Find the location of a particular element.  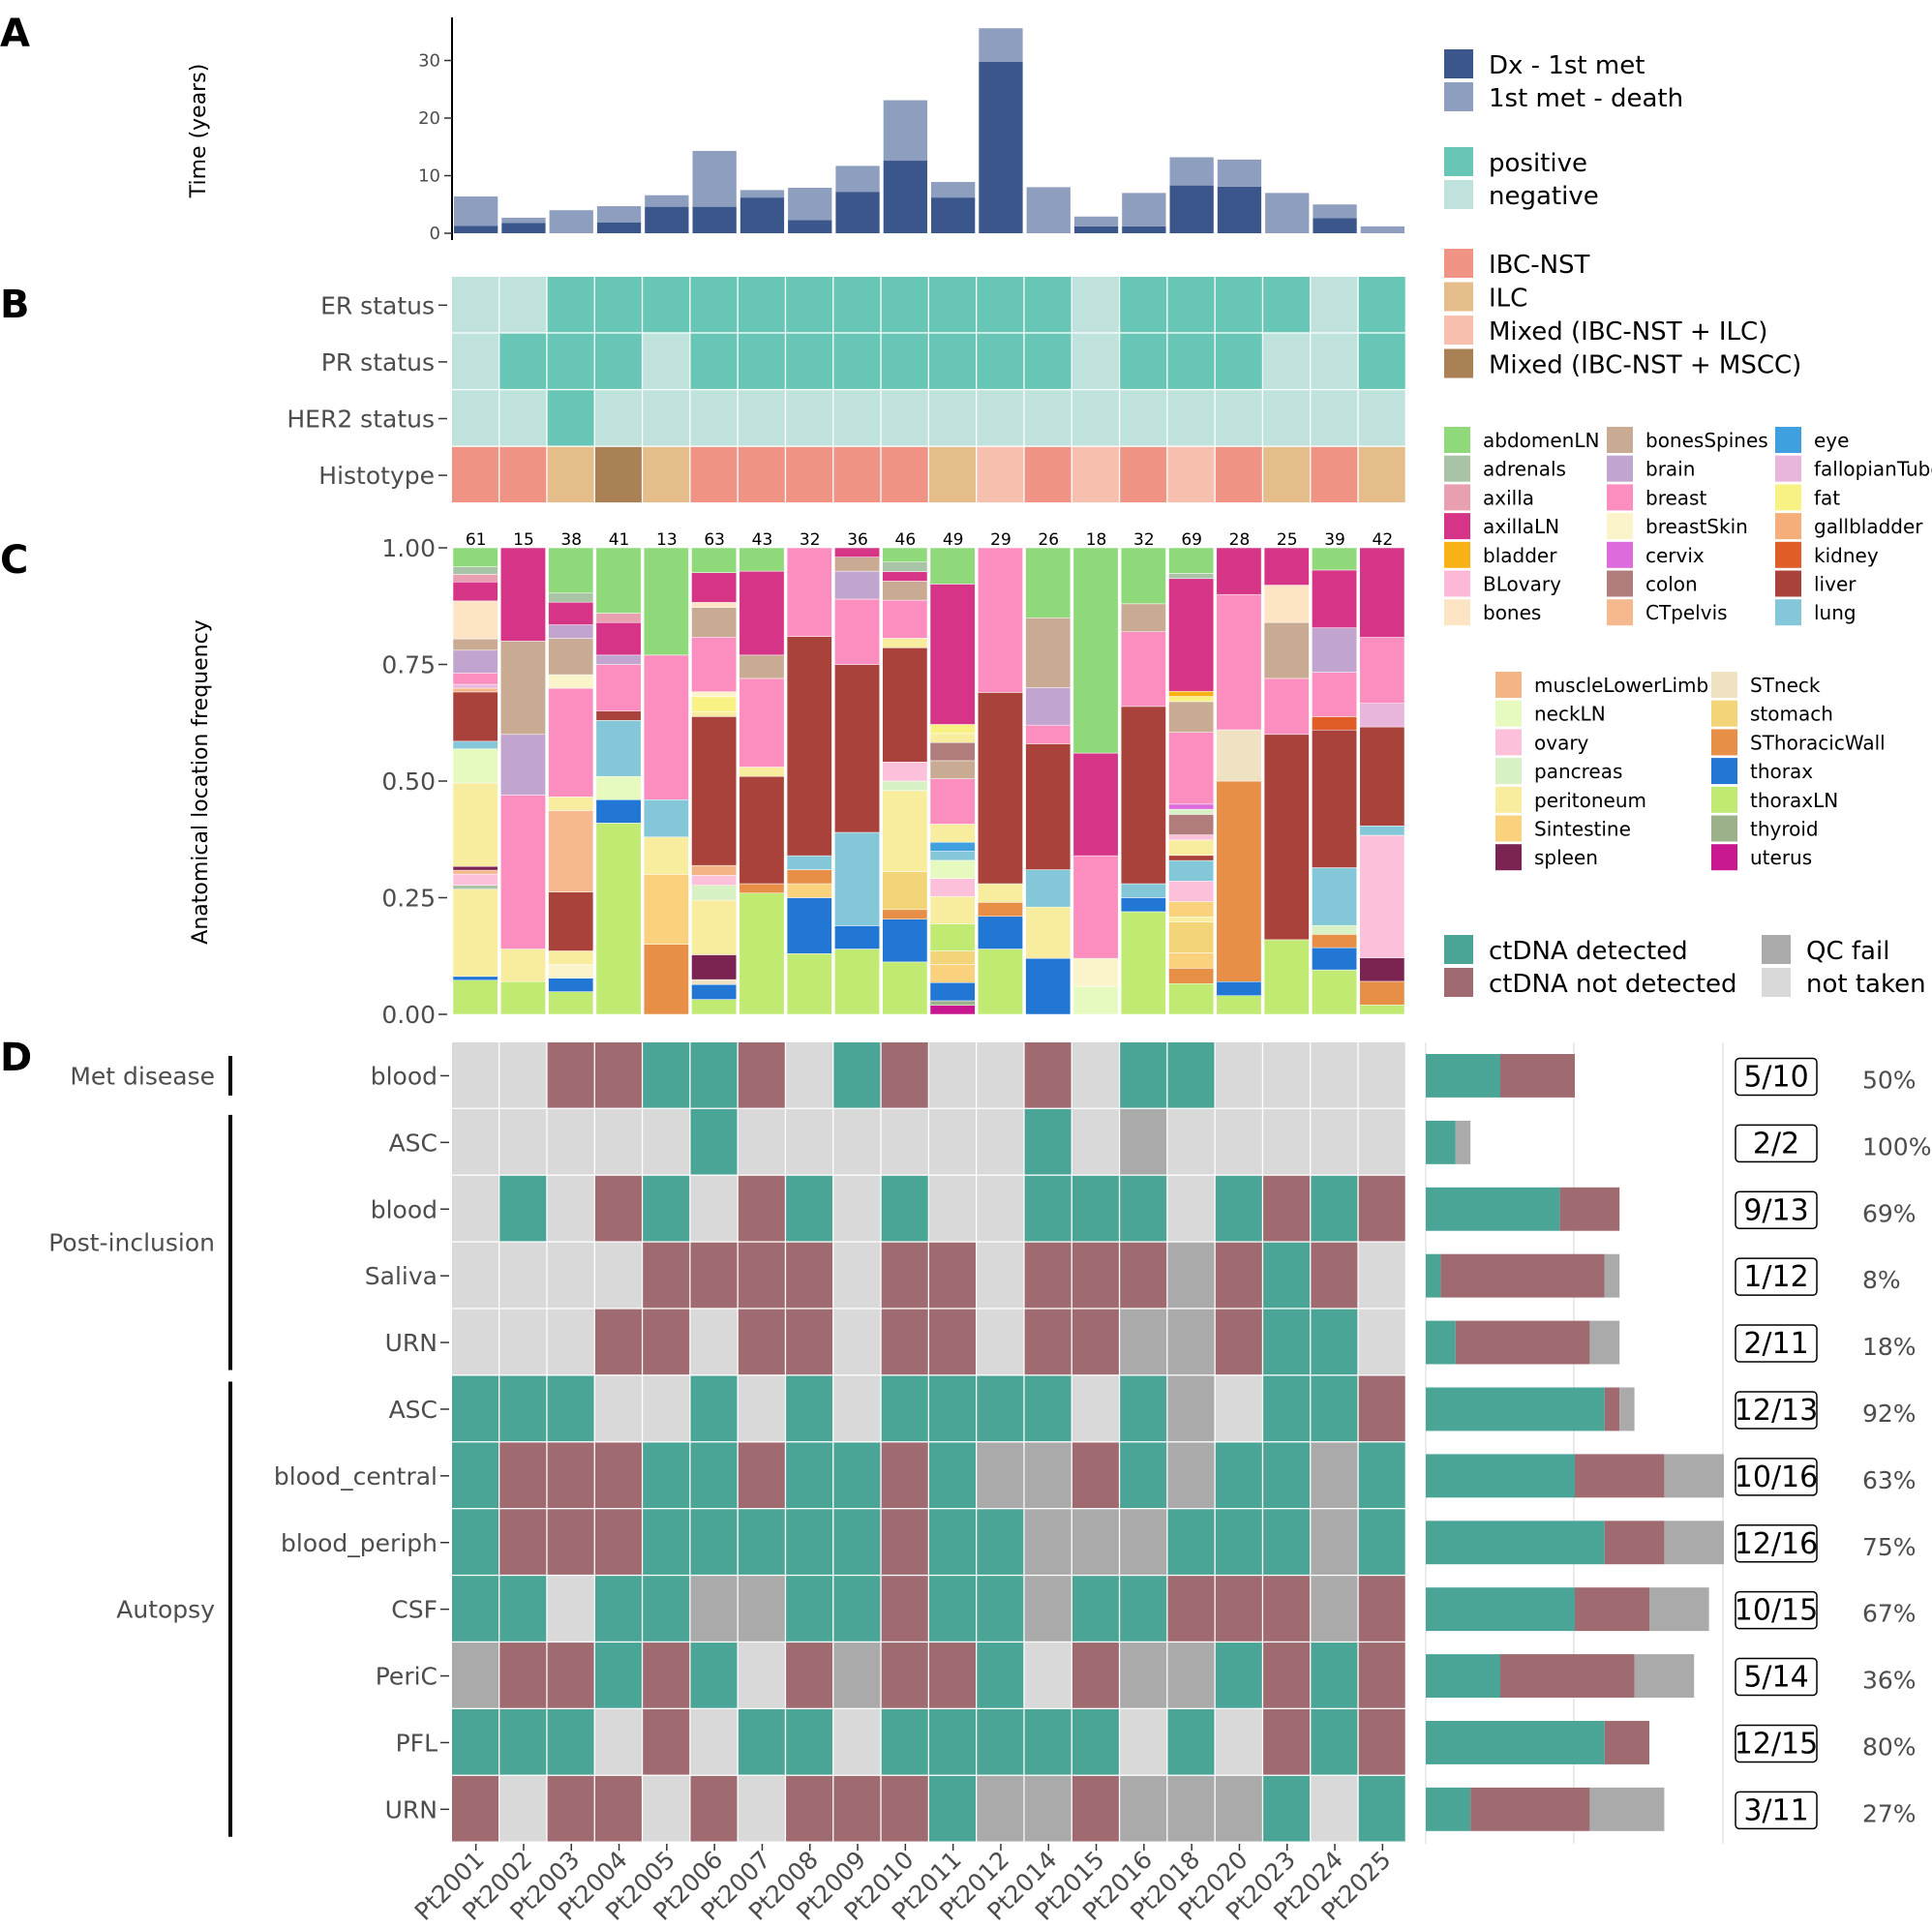

row-label-pr-status: PR status is located at coordinates (378, 363).